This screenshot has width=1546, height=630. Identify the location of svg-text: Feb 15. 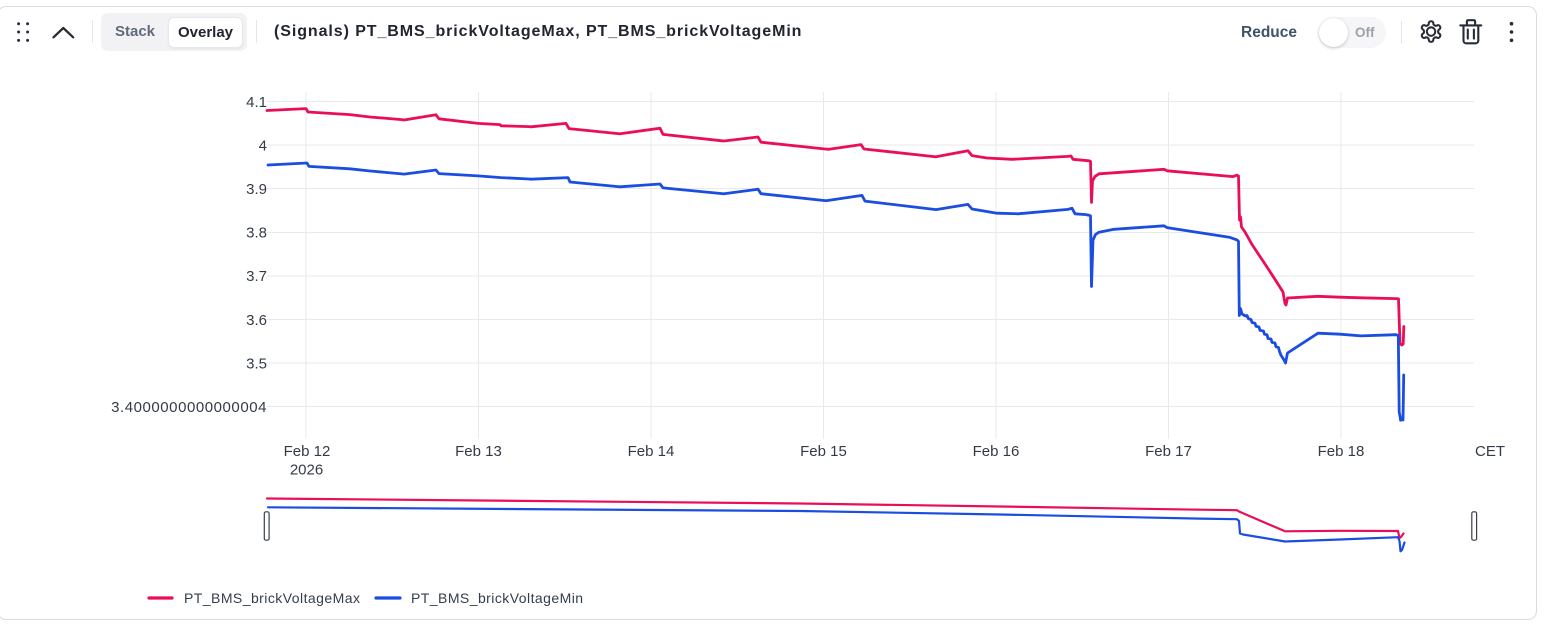
(823, 451).